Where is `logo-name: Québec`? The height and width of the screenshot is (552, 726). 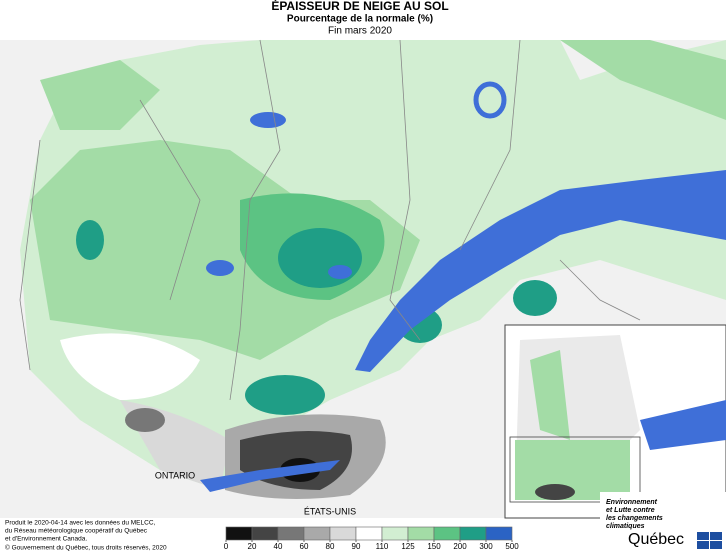
logo-name: Québec is located at coordinates (656, 539).